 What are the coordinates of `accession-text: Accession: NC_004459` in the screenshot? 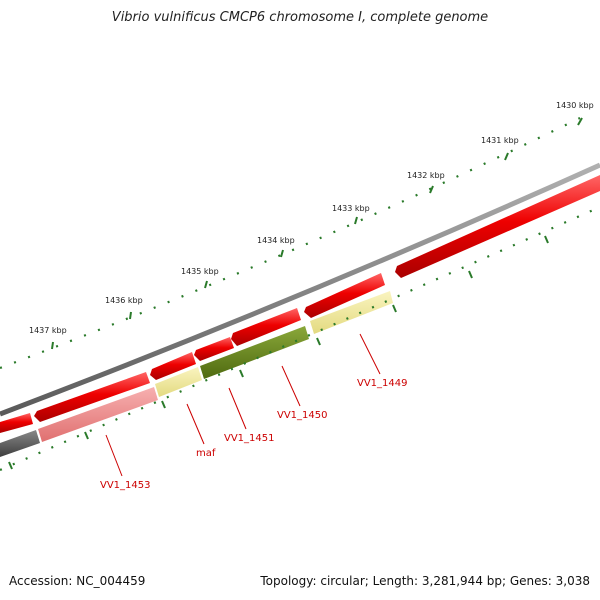 It's located at (77, 581).